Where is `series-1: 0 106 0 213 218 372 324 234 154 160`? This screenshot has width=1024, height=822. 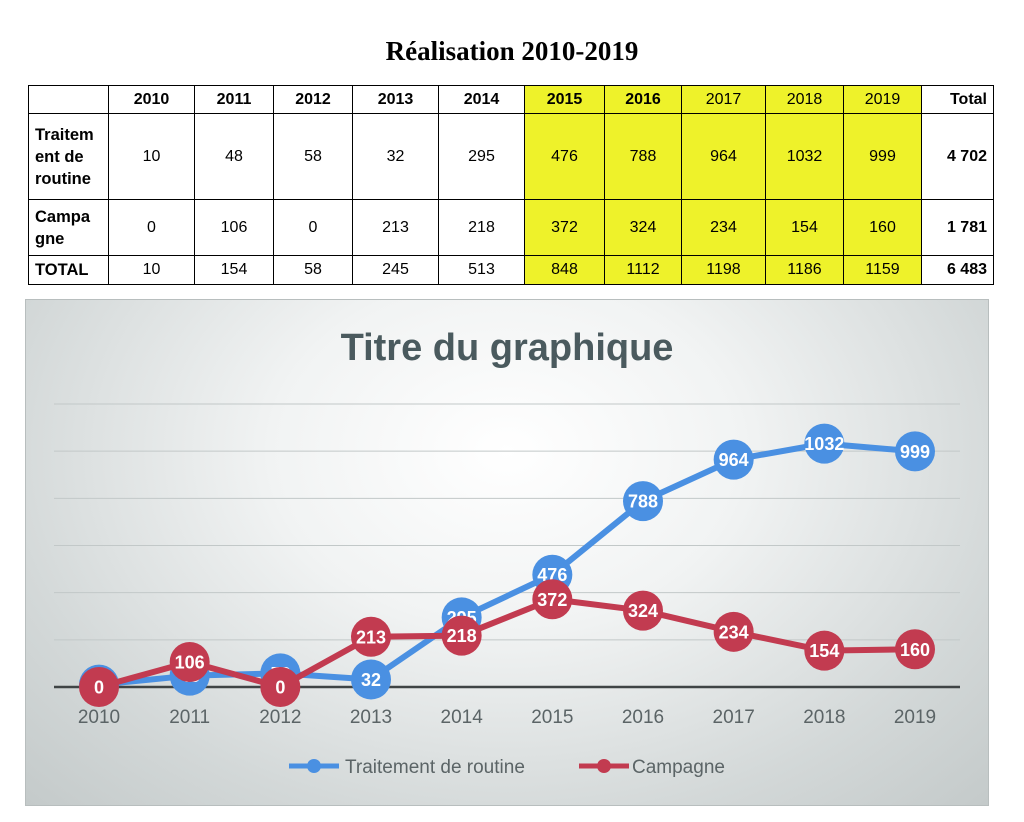 series-1: 0 106 0 213 218 372 324 234 154 160 is located at coordinates (507, 643).